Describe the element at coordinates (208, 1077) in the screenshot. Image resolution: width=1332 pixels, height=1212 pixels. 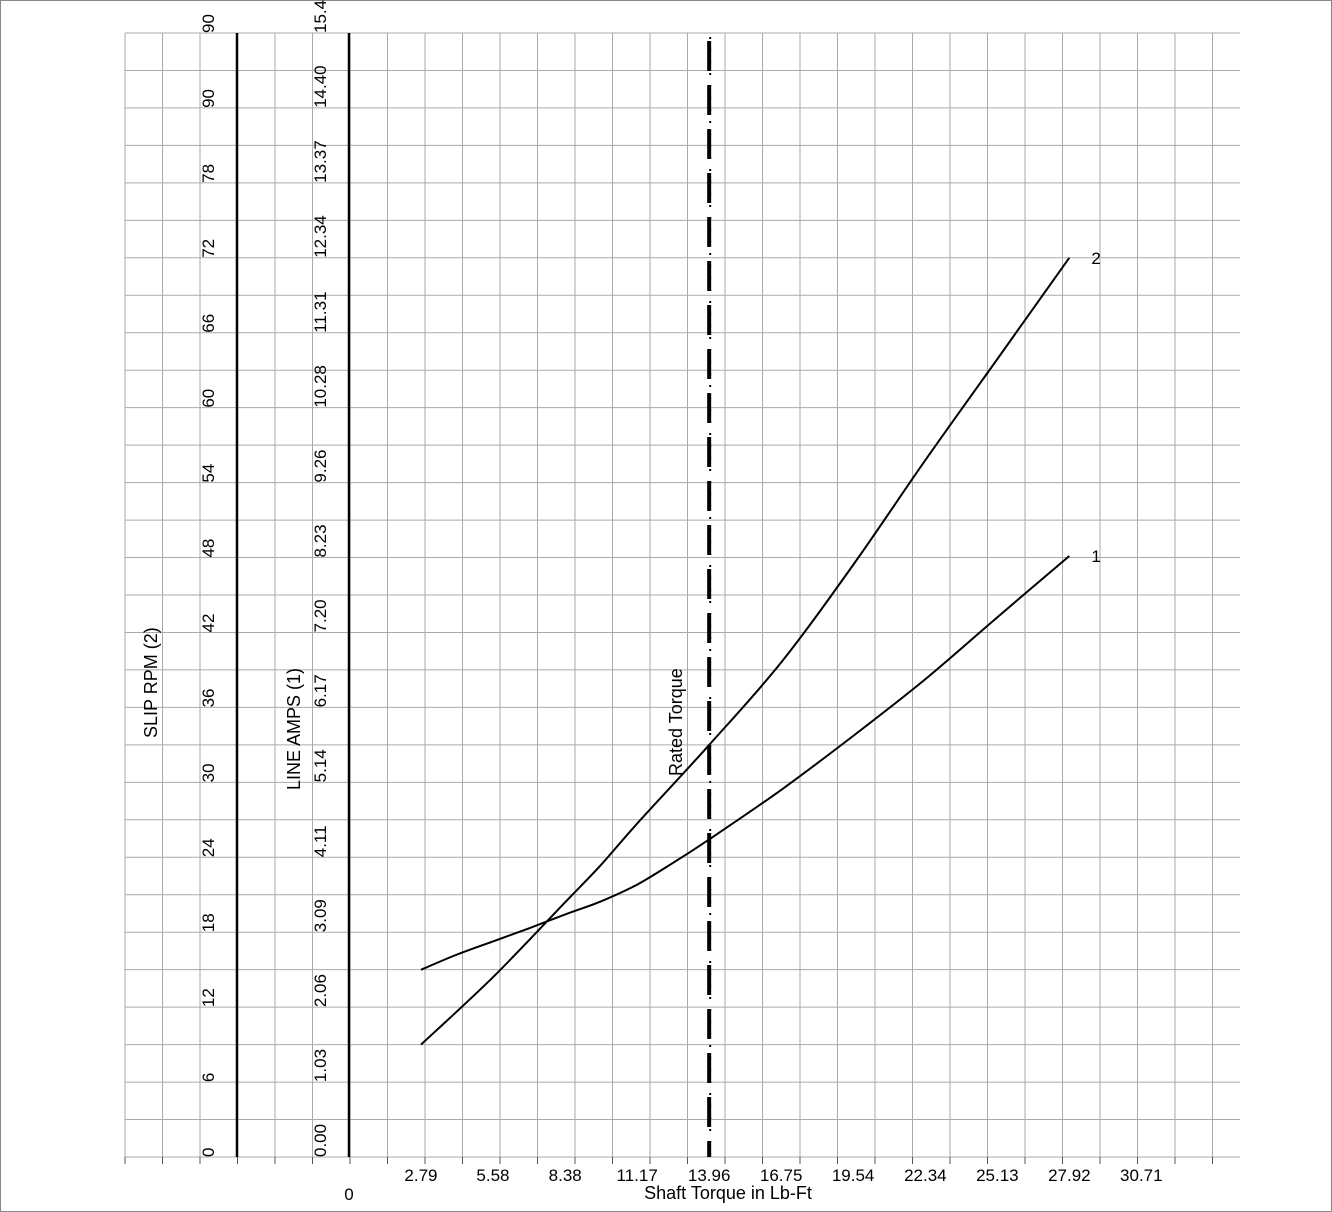
I see `slip-tick-label: 6` at that location.